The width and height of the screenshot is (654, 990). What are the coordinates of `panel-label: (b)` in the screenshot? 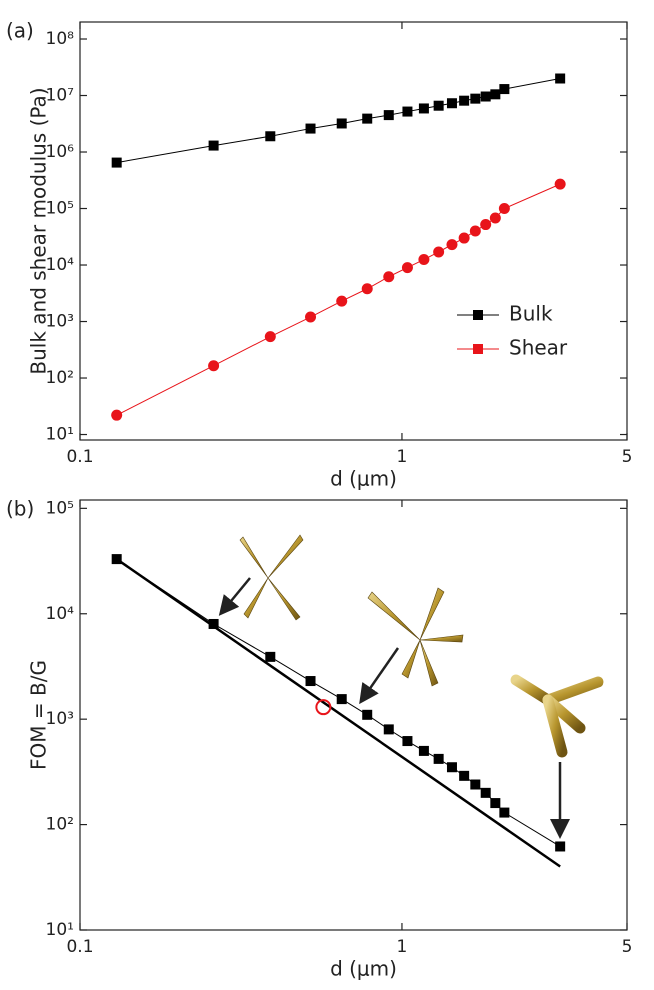 It's located at (20, 509).